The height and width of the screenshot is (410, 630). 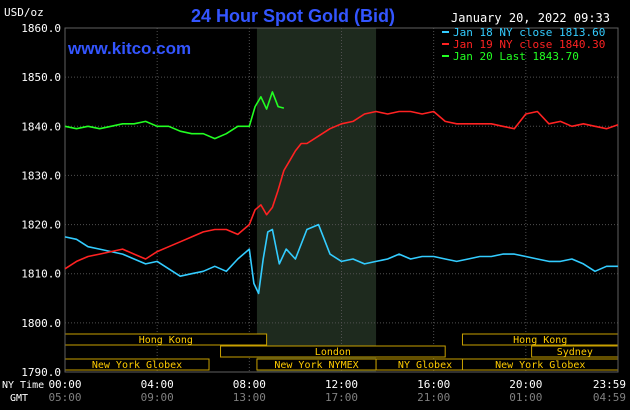 What do you see at coordinates (157, 384) in the screenshot?
I see `x-tick-ny: 04:00` at bounding box center [157, 384].